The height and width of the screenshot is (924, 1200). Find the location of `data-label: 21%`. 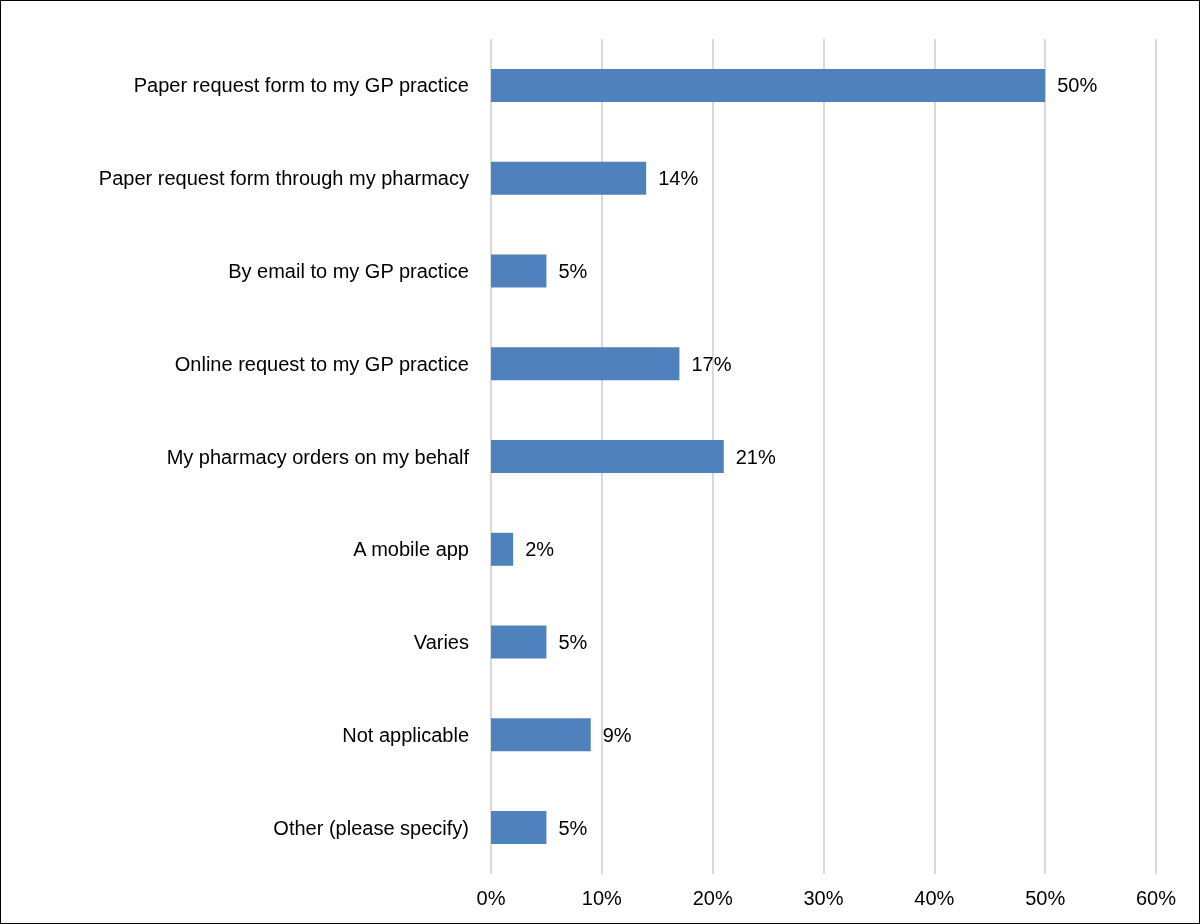

data-label: 21% is located at coordinates (755, 456).